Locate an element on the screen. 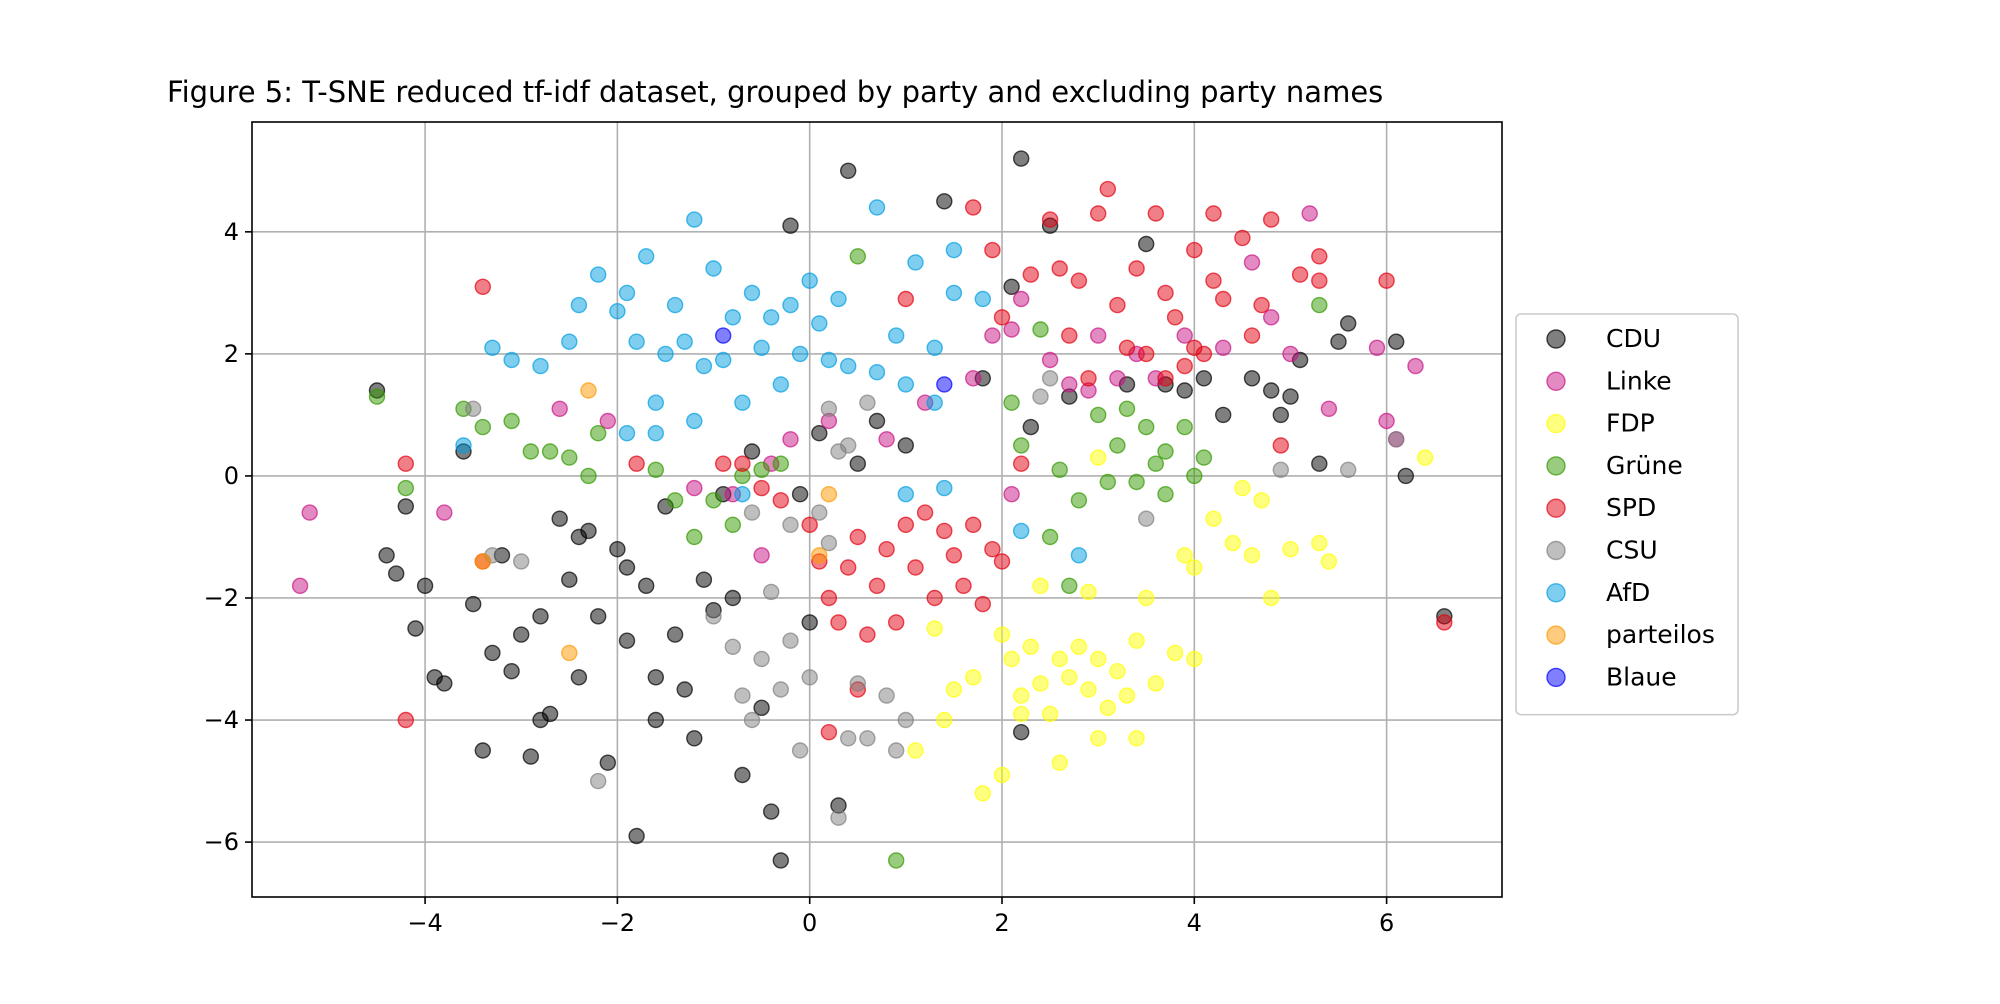  series-blaue is located at coordinates (834, 360).